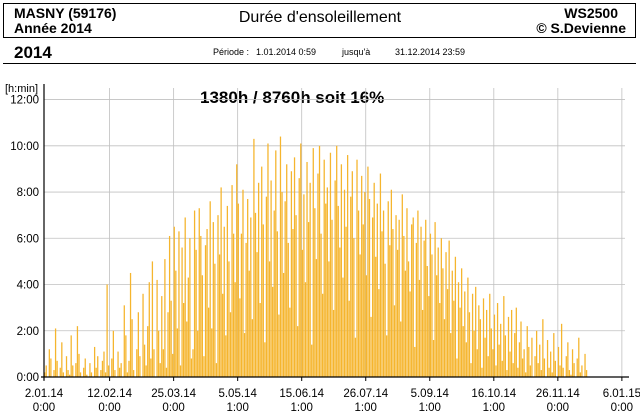 The height and width of the screenshot is (417, 640). What do you see at coordinates (33, 52) in the screenshot?
I see `year-heading: 2014` at bounding box center [33, 52].